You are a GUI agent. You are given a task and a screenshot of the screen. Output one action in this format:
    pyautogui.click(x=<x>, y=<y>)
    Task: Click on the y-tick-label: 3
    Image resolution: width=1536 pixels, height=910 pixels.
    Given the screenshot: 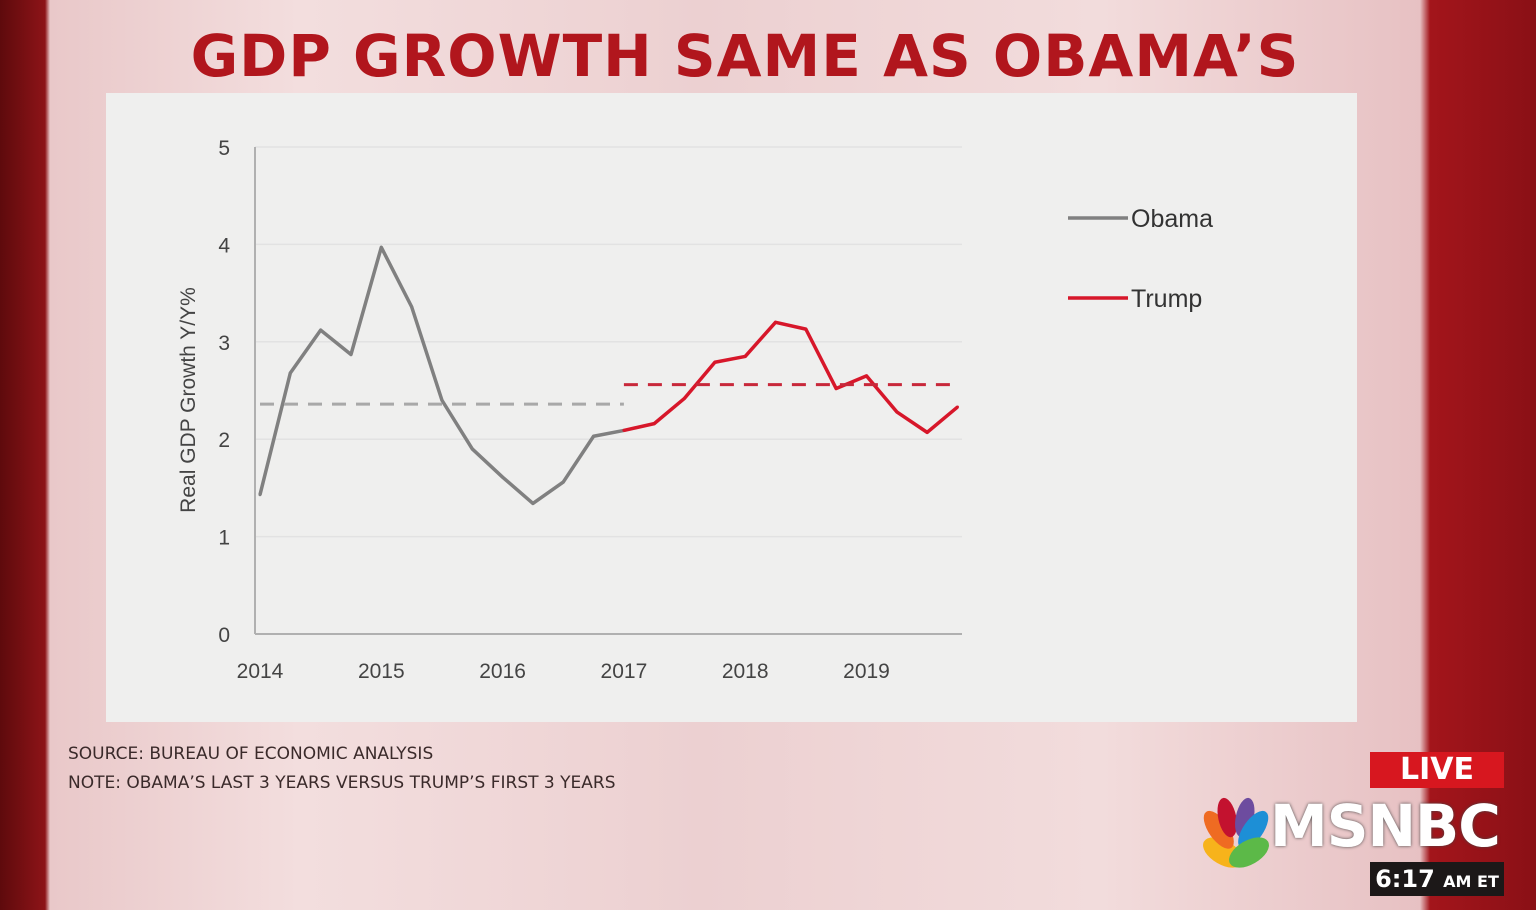 What is the action you would take?
    pyautogui.click(x=224, y=343)
    